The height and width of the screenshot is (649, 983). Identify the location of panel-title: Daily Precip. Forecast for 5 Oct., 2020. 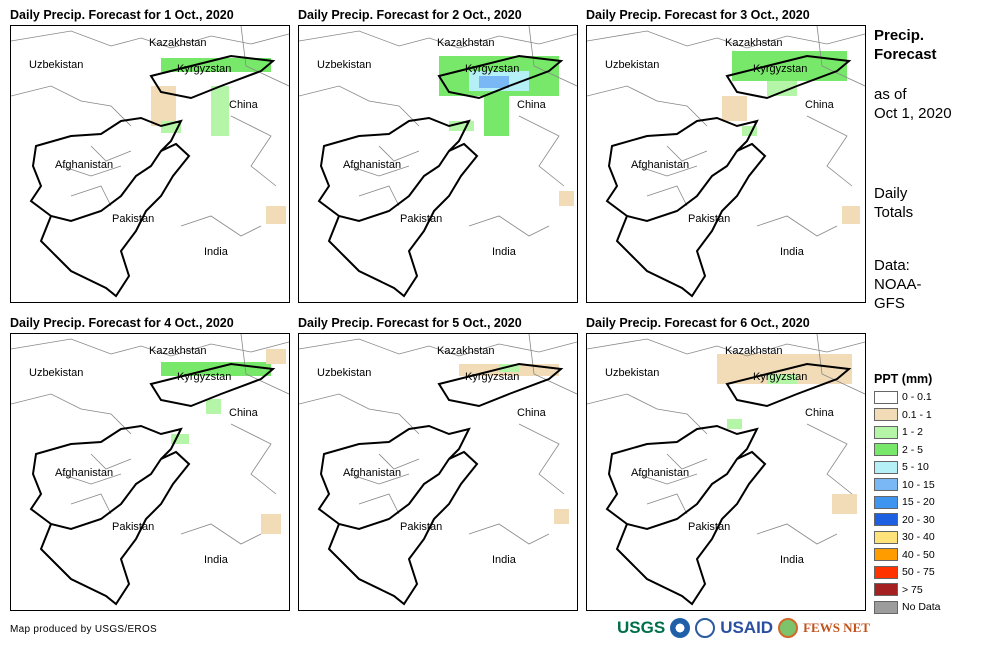
(410, 323).